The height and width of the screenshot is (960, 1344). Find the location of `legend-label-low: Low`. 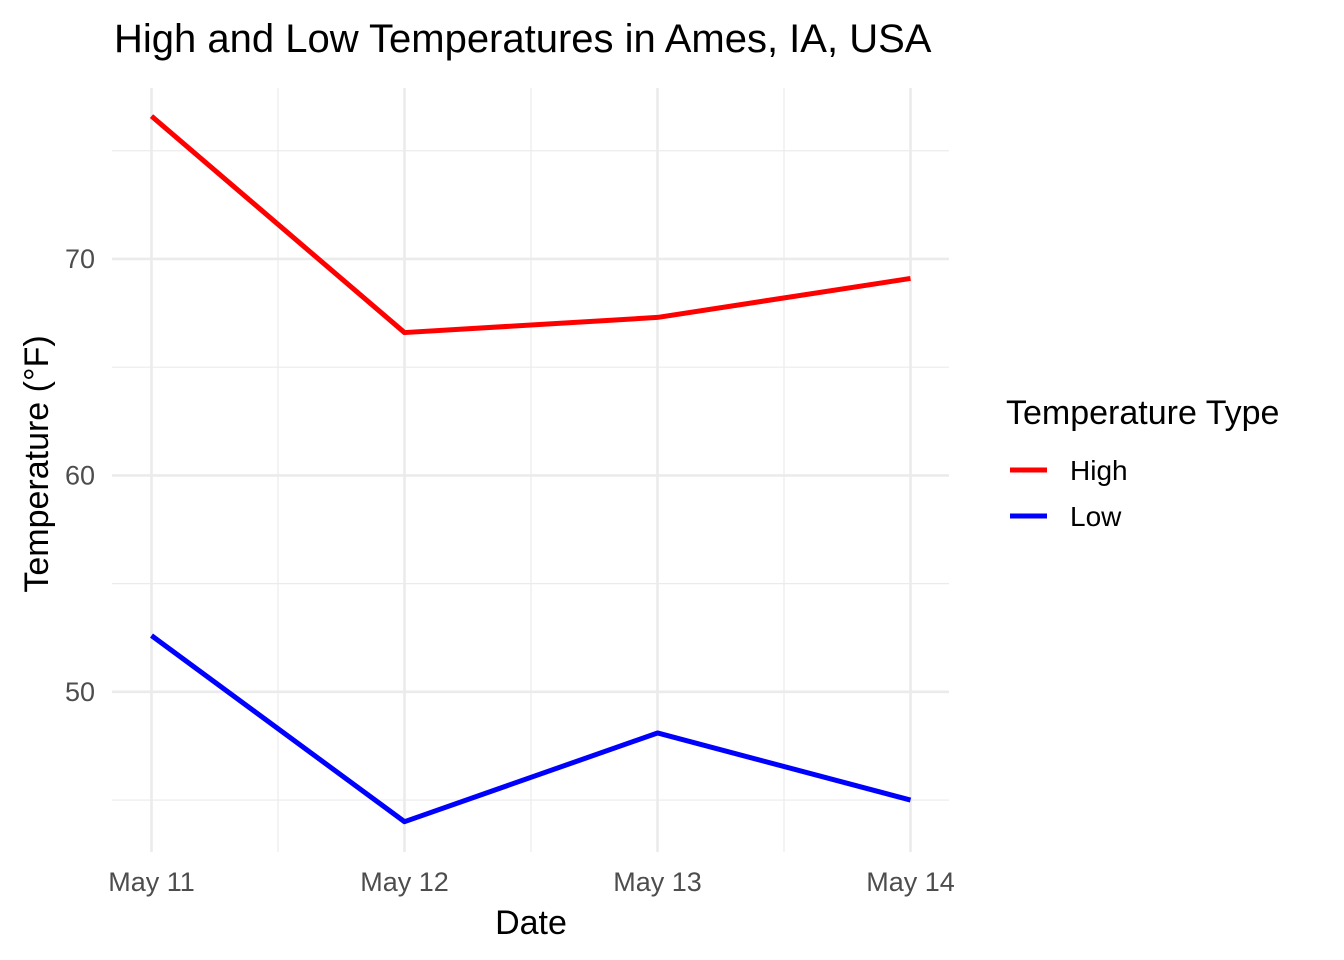

legend-label-low: Low is located at coordinates (1096, 516).